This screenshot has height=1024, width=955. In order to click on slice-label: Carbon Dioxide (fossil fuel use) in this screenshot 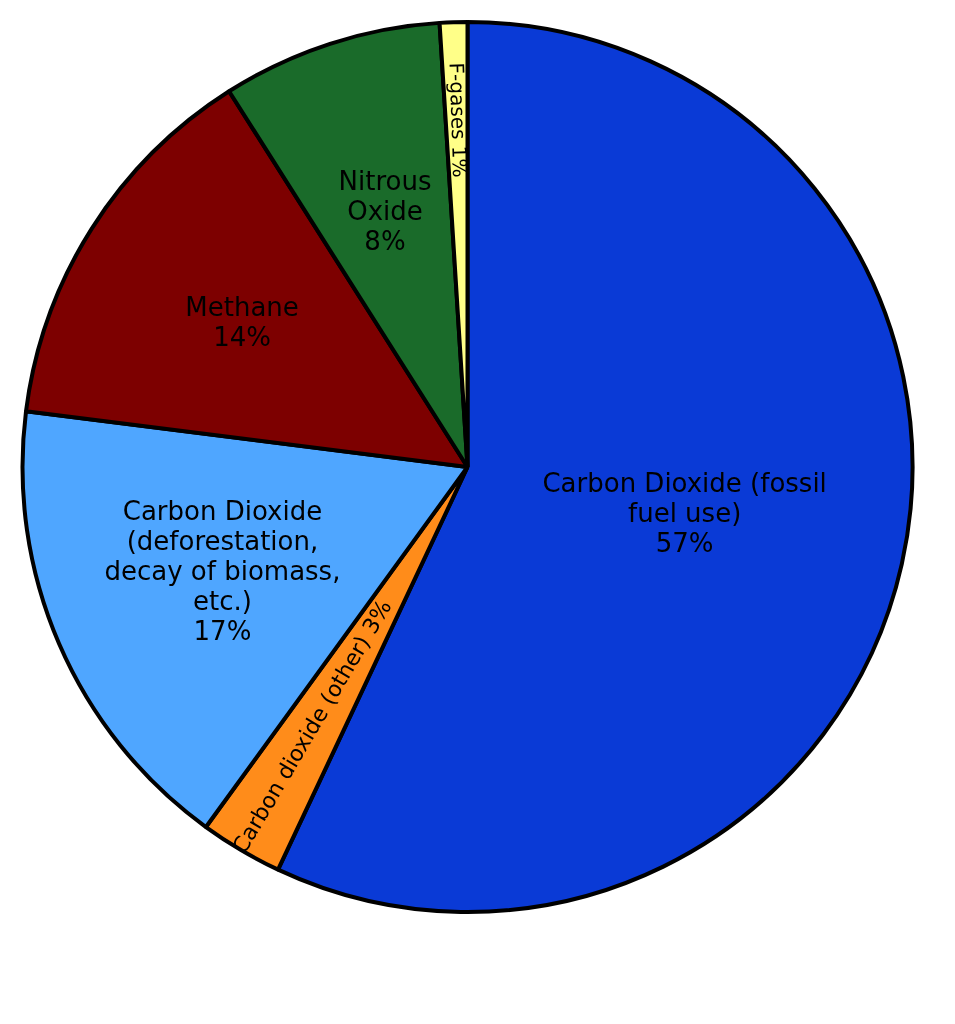, I will do `click(684, 498)`.